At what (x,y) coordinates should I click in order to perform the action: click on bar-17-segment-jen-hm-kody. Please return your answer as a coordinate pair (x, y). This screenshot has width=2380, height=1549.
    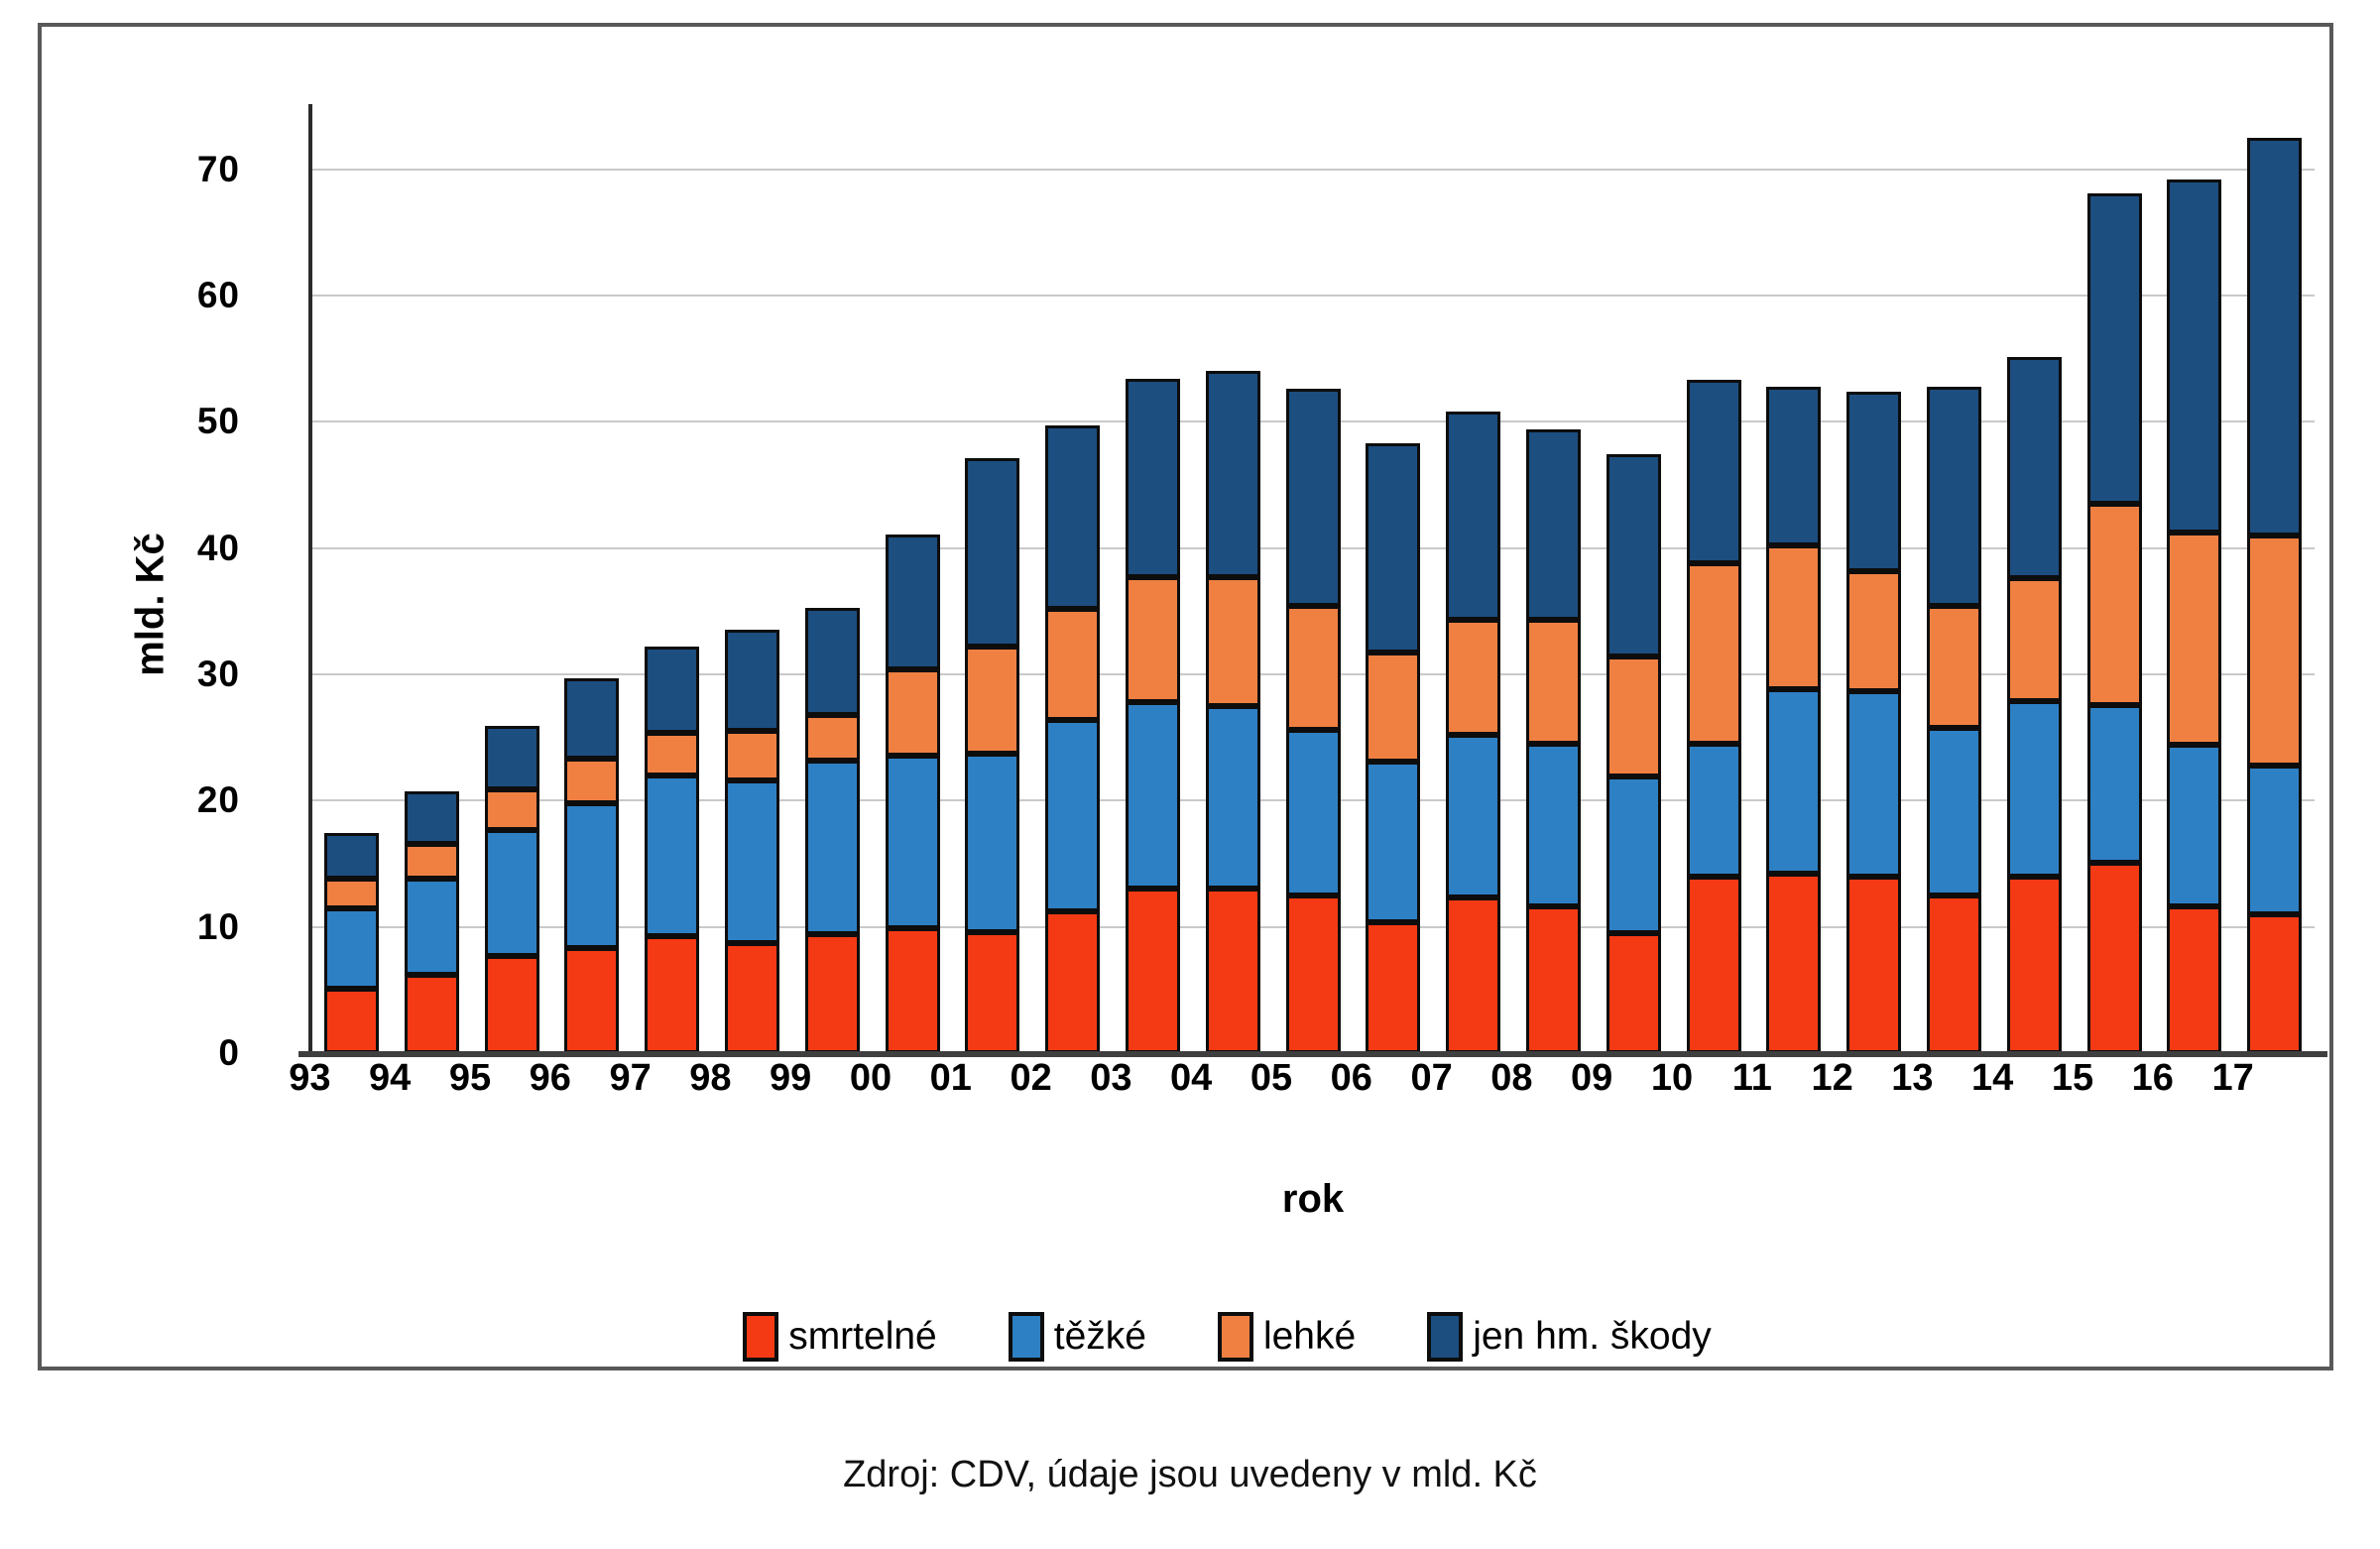
    Looking at the image, I should click on (2275, 336).